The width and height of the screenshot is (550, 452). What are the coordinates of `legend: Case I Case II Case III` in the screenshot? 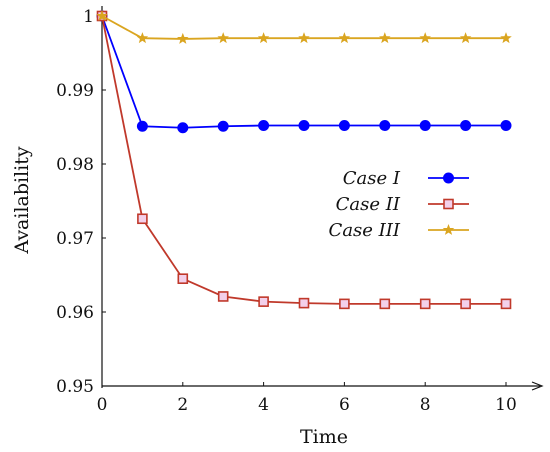 It's located at (399, 204).